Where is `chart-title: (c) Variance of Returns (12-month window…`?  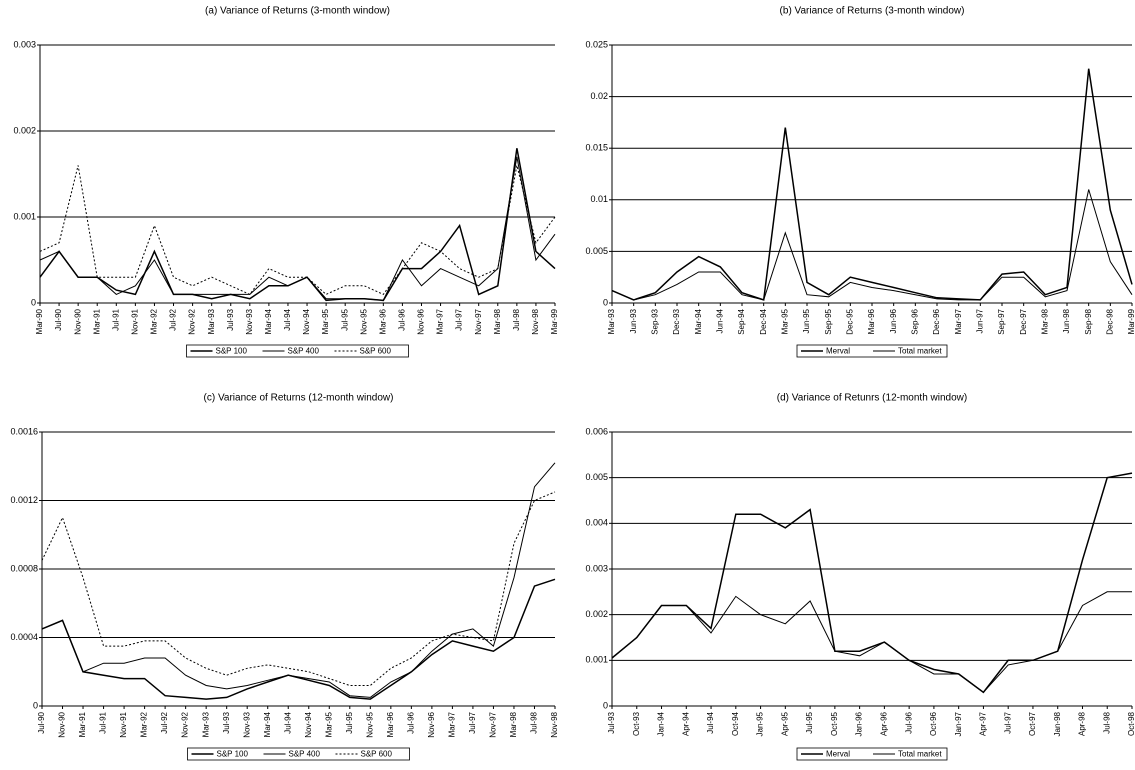 chart-title: (c) Variance of Returns (12-month window… is located at coordinates (299, 398).